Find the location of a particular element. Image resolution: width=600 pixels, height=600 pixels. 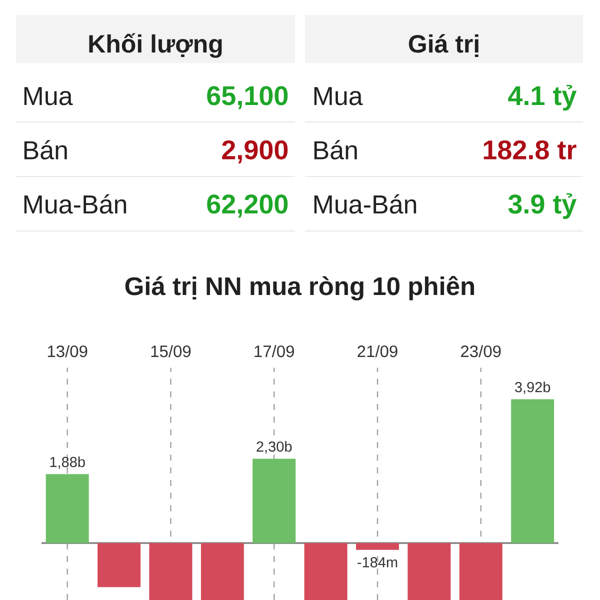

data-label: 2,30b is located at coordinates (274, 447).